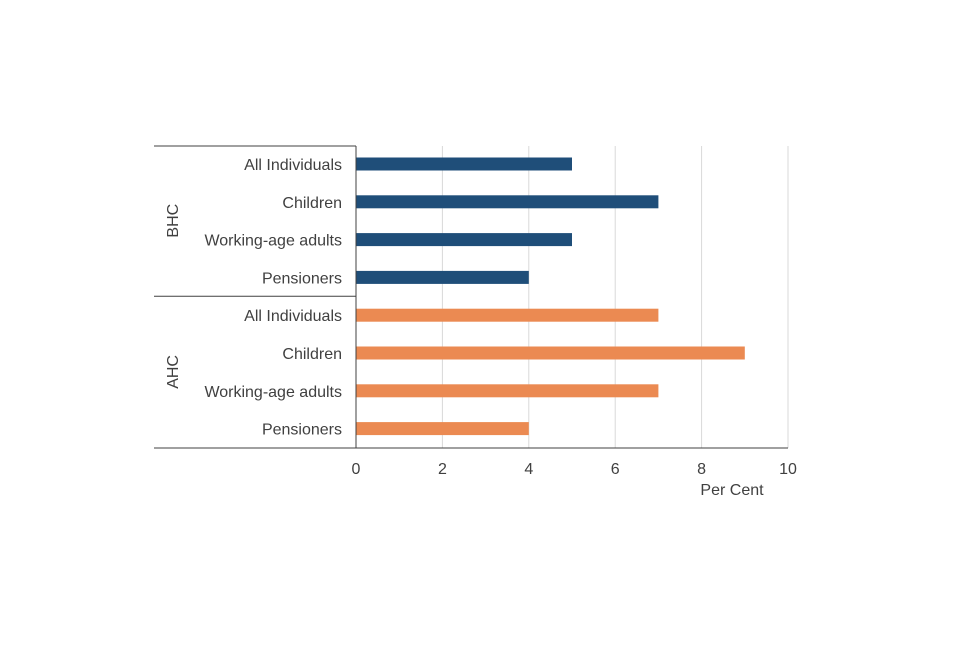  Describe the element at coordinates (528, 469) in the screenshot. I see `x-tick-label: 4` at that location.